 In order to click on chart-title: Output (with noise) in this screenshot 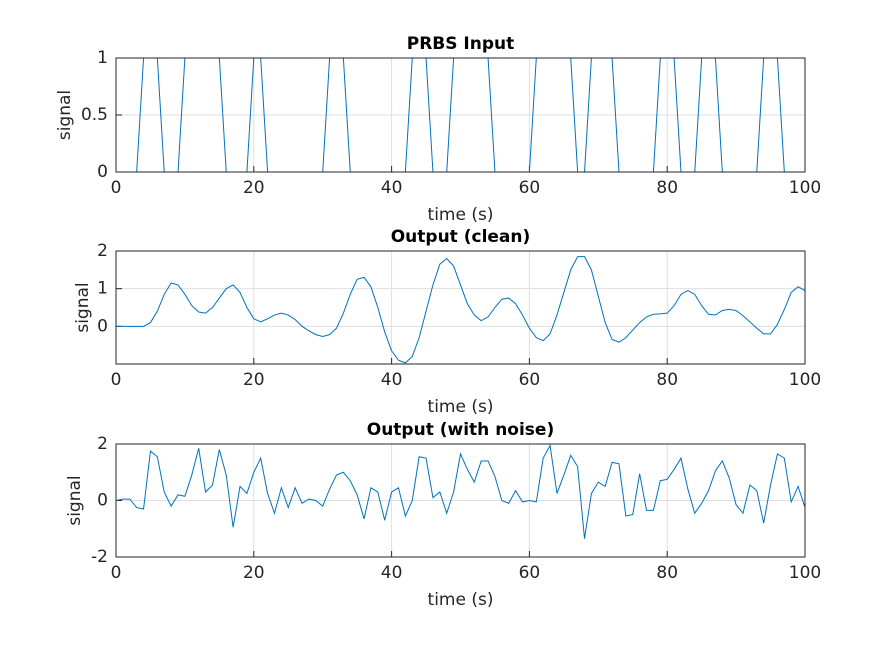, I will do `click(460, 430)`.